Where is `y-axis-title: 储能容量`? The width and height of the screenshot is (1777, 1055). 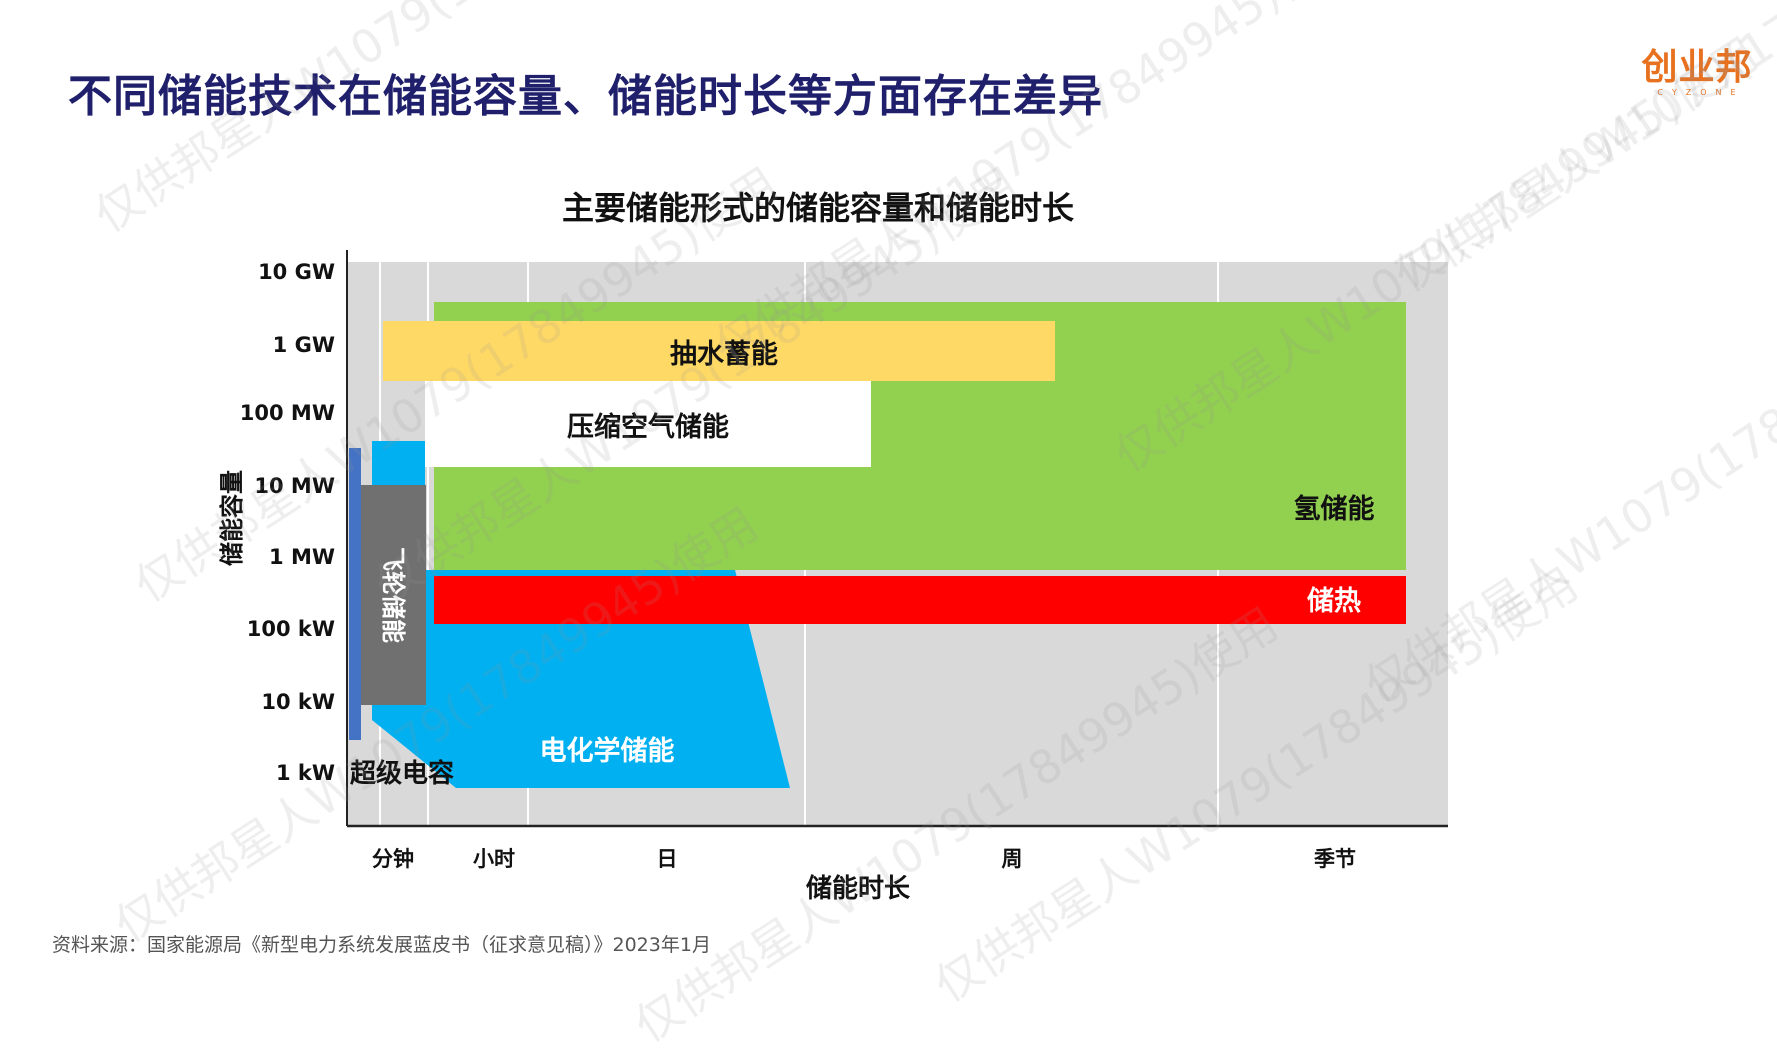
y-axis-title: 储能容量 is located at coordinates (232, 518).